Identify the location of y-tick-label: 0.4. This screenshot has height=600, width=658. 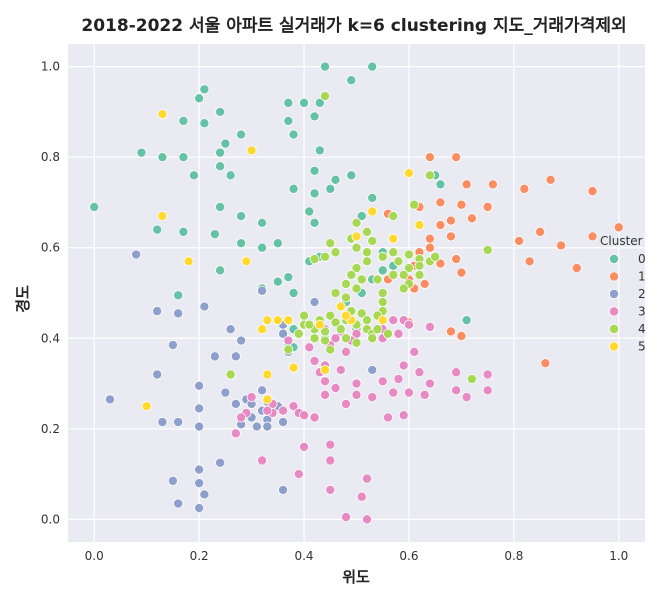
(50, 338).